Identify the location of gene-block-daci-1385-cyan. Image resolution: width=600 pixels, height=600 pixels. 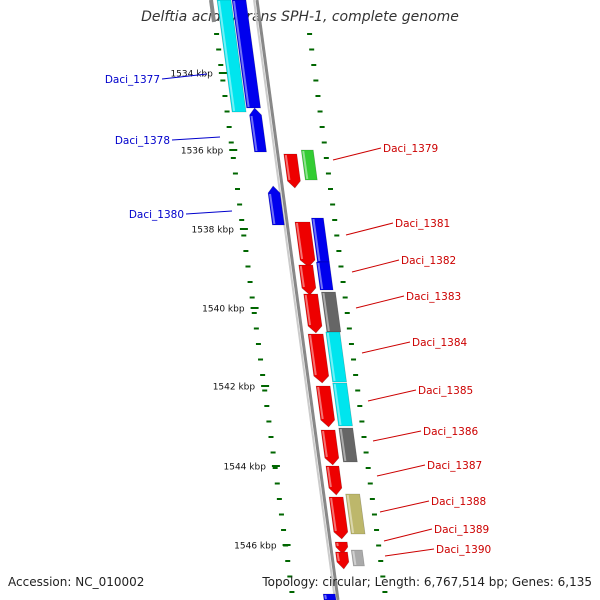
(342, 404).